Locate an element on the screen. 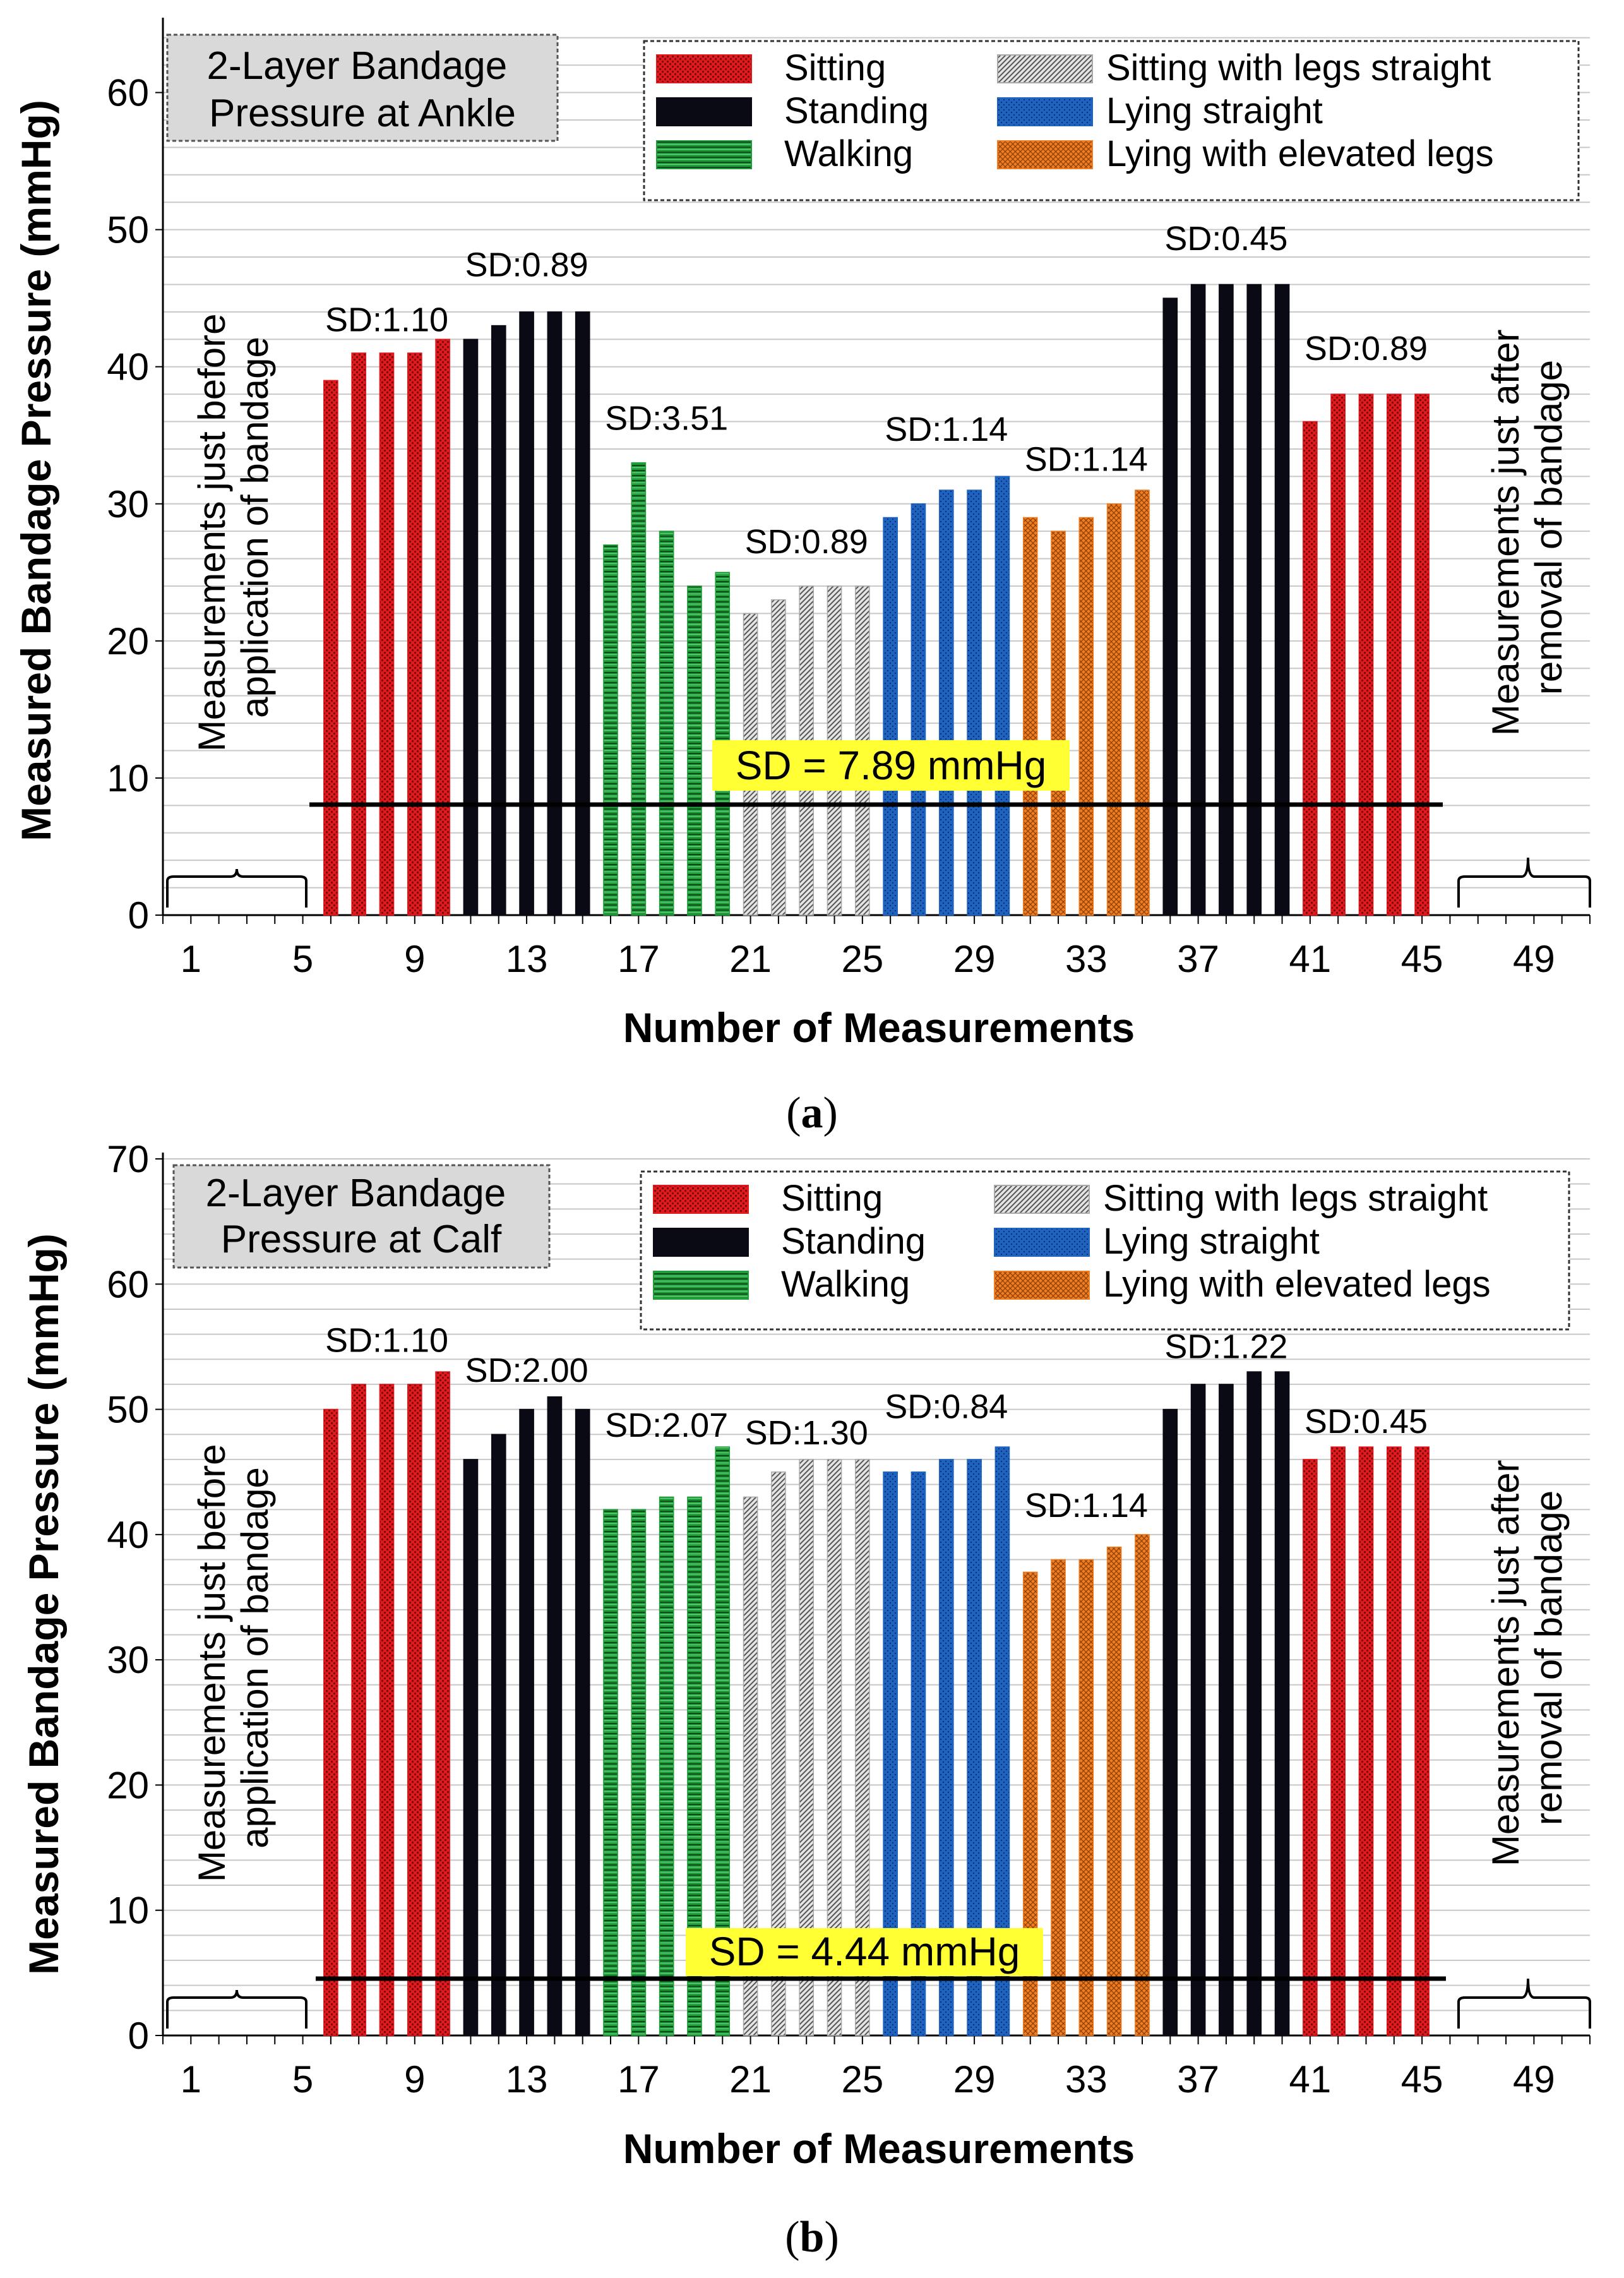 The image size is (1624, 2278). y-tick-labels: 0 10 20 30 40 50 60 is located at coordinates (135, 505).